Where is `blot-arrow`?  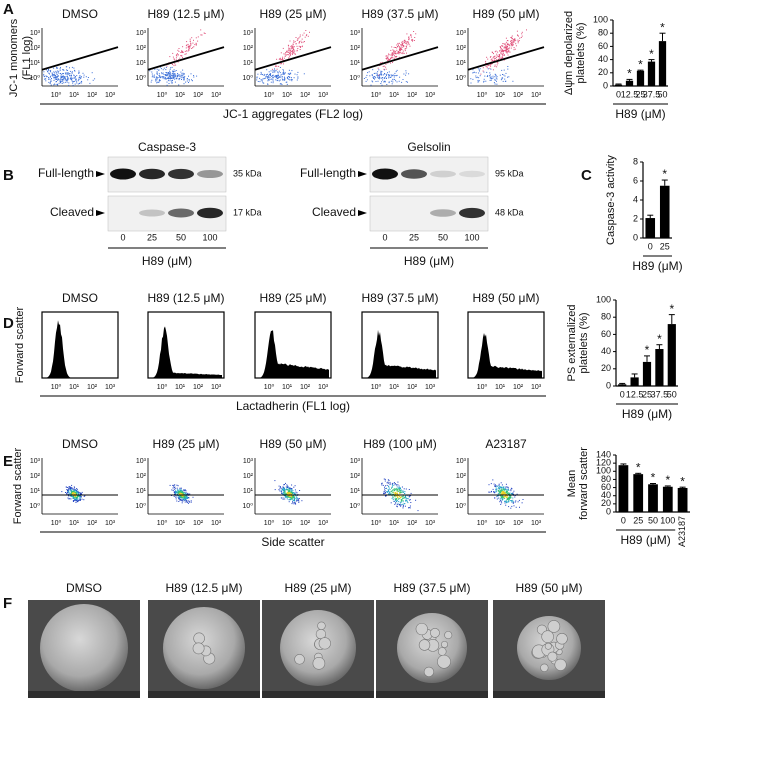 blot-arrow is located at coordinates (362, 213).